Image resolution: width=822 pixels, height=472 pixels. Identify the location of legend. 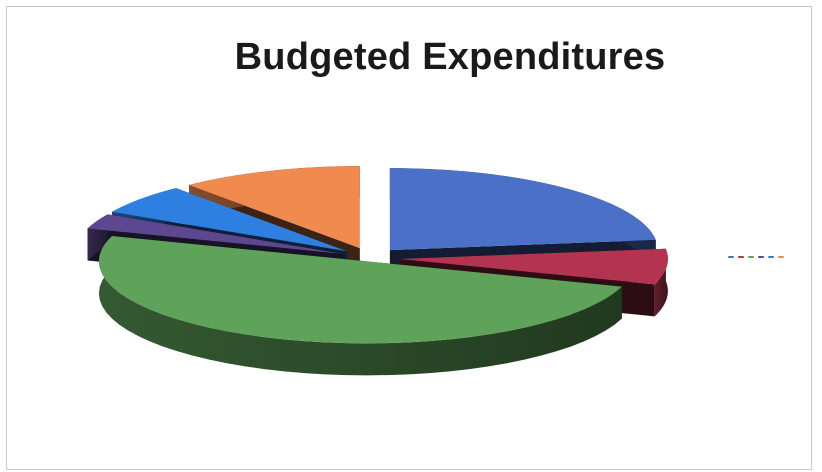
(756, 257).